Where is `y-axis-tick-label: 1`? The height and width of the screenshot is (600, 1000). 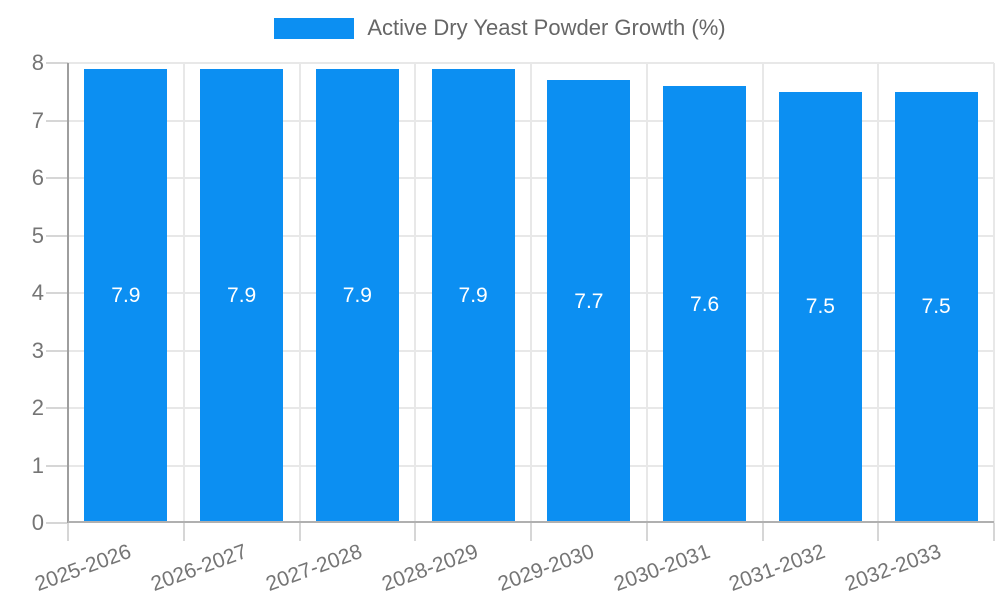
y-axis-tick-label: 1 is located at coordinates (37, 465).